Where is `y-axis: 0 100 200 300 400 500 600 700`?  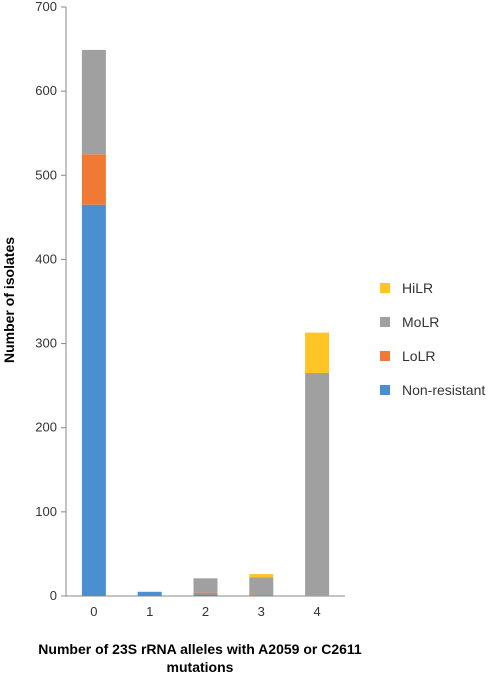
y-axis: 0 100 200 300 400 500 600 700 is located at coordinates (51, 301).